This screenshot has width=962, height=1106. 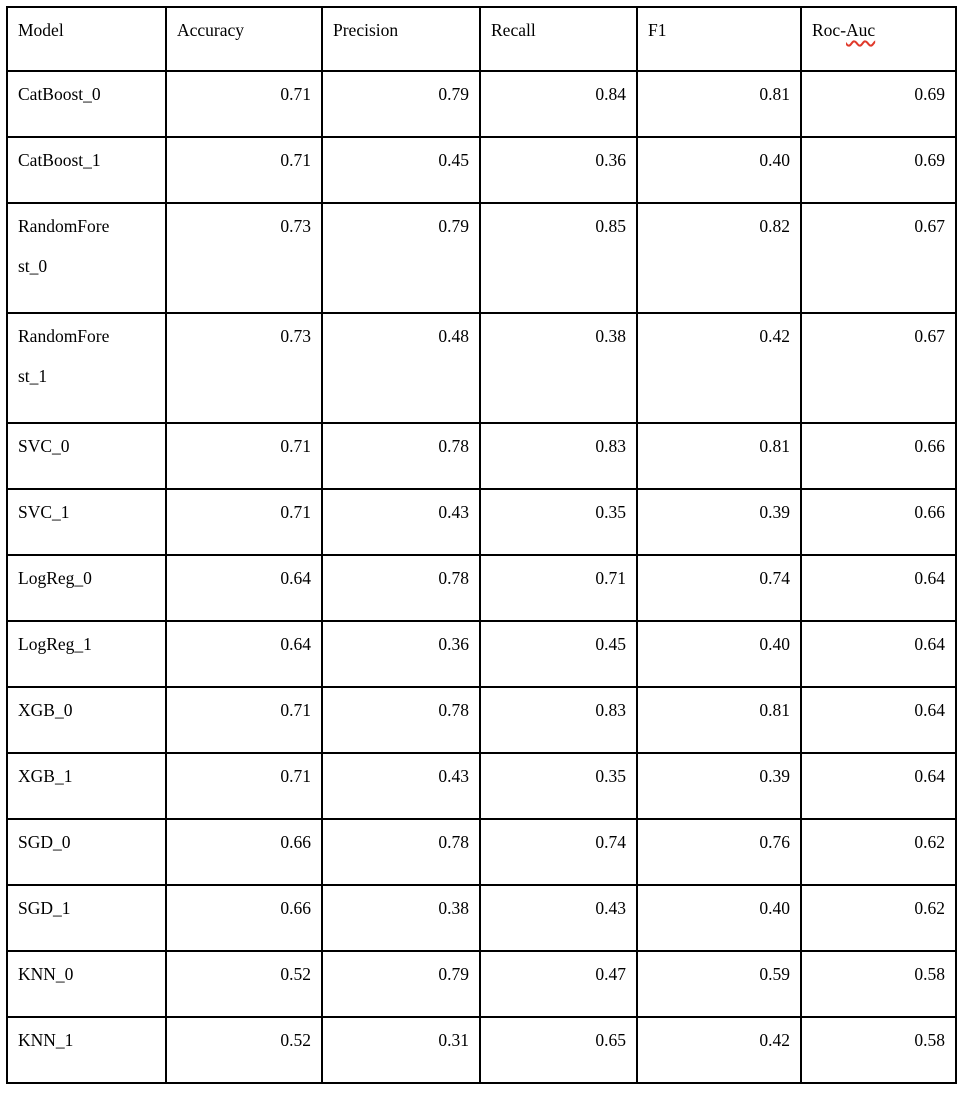 What do you see at coordinates (558, 170) in the screenshot?
I see `cell-recall: 0.36` at bounding box center [558, 170].